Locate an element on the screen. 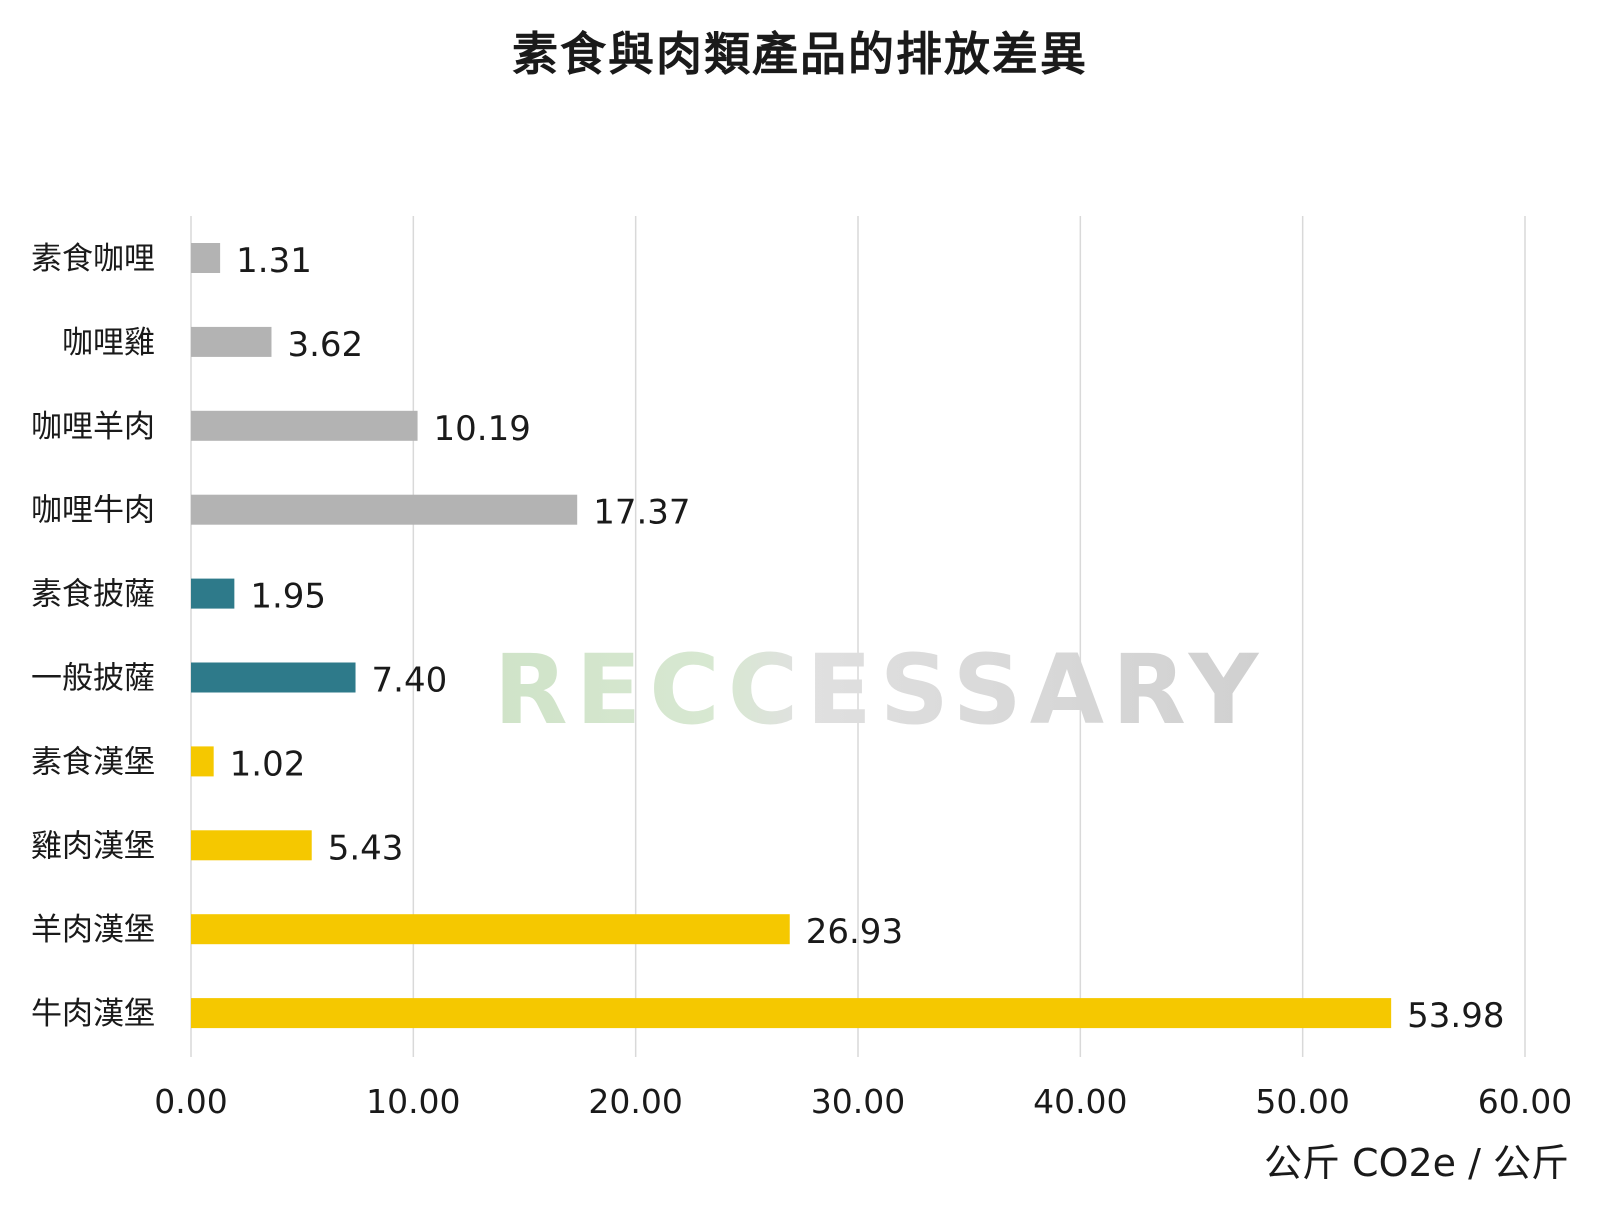 This screenshot has height=1228, width=1600. category-label: 素食咖哩 is located at coordinates (93, 259).